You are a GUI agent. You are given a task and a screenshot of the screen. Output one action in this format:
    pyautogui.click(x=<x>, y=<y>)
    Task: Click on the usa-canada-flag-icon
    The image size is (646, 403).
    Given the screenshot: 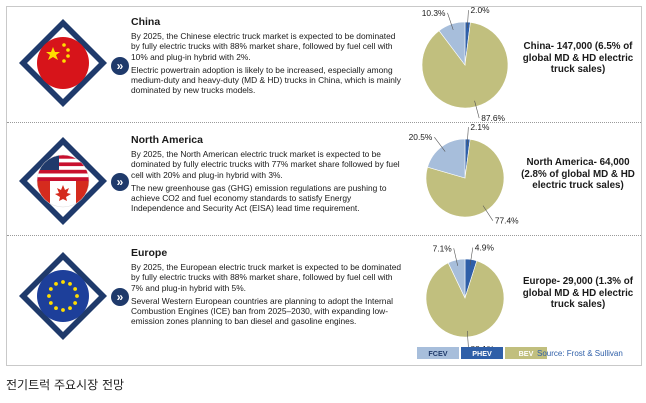 What is the action you would take?
    pyautogui.click(x=63, y=181)
    